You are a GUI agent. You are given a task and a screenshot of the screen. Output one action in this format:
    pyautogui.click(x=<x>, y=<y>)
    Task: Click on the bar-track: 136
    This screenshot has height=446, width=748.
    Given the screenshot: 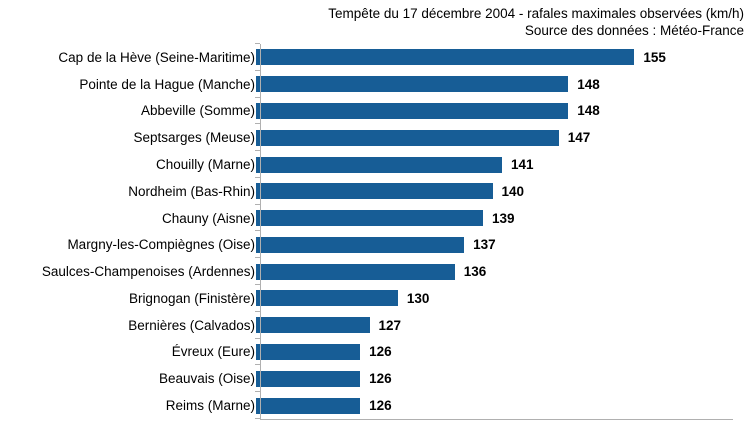 What is the action you would take?
    pyautogui.click(x=501, y=271)
    